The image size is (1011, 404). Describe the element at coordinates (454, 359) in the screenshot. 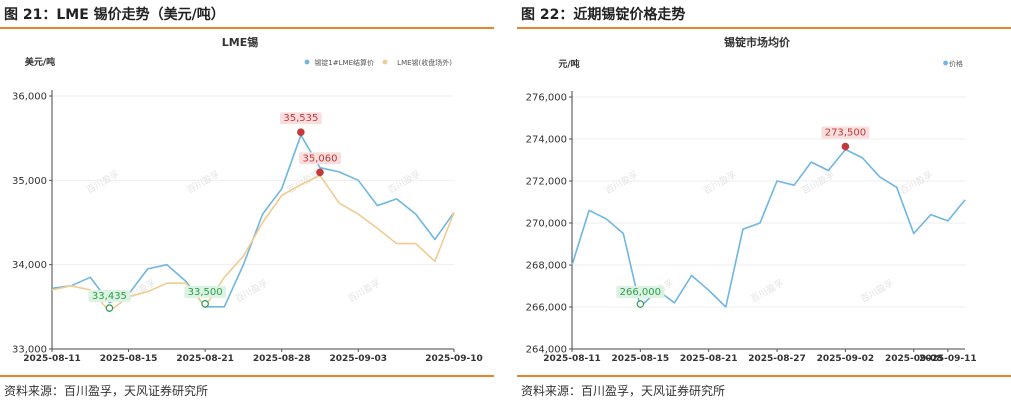

I see `x-tick-label: 2025-09-10` at that location.